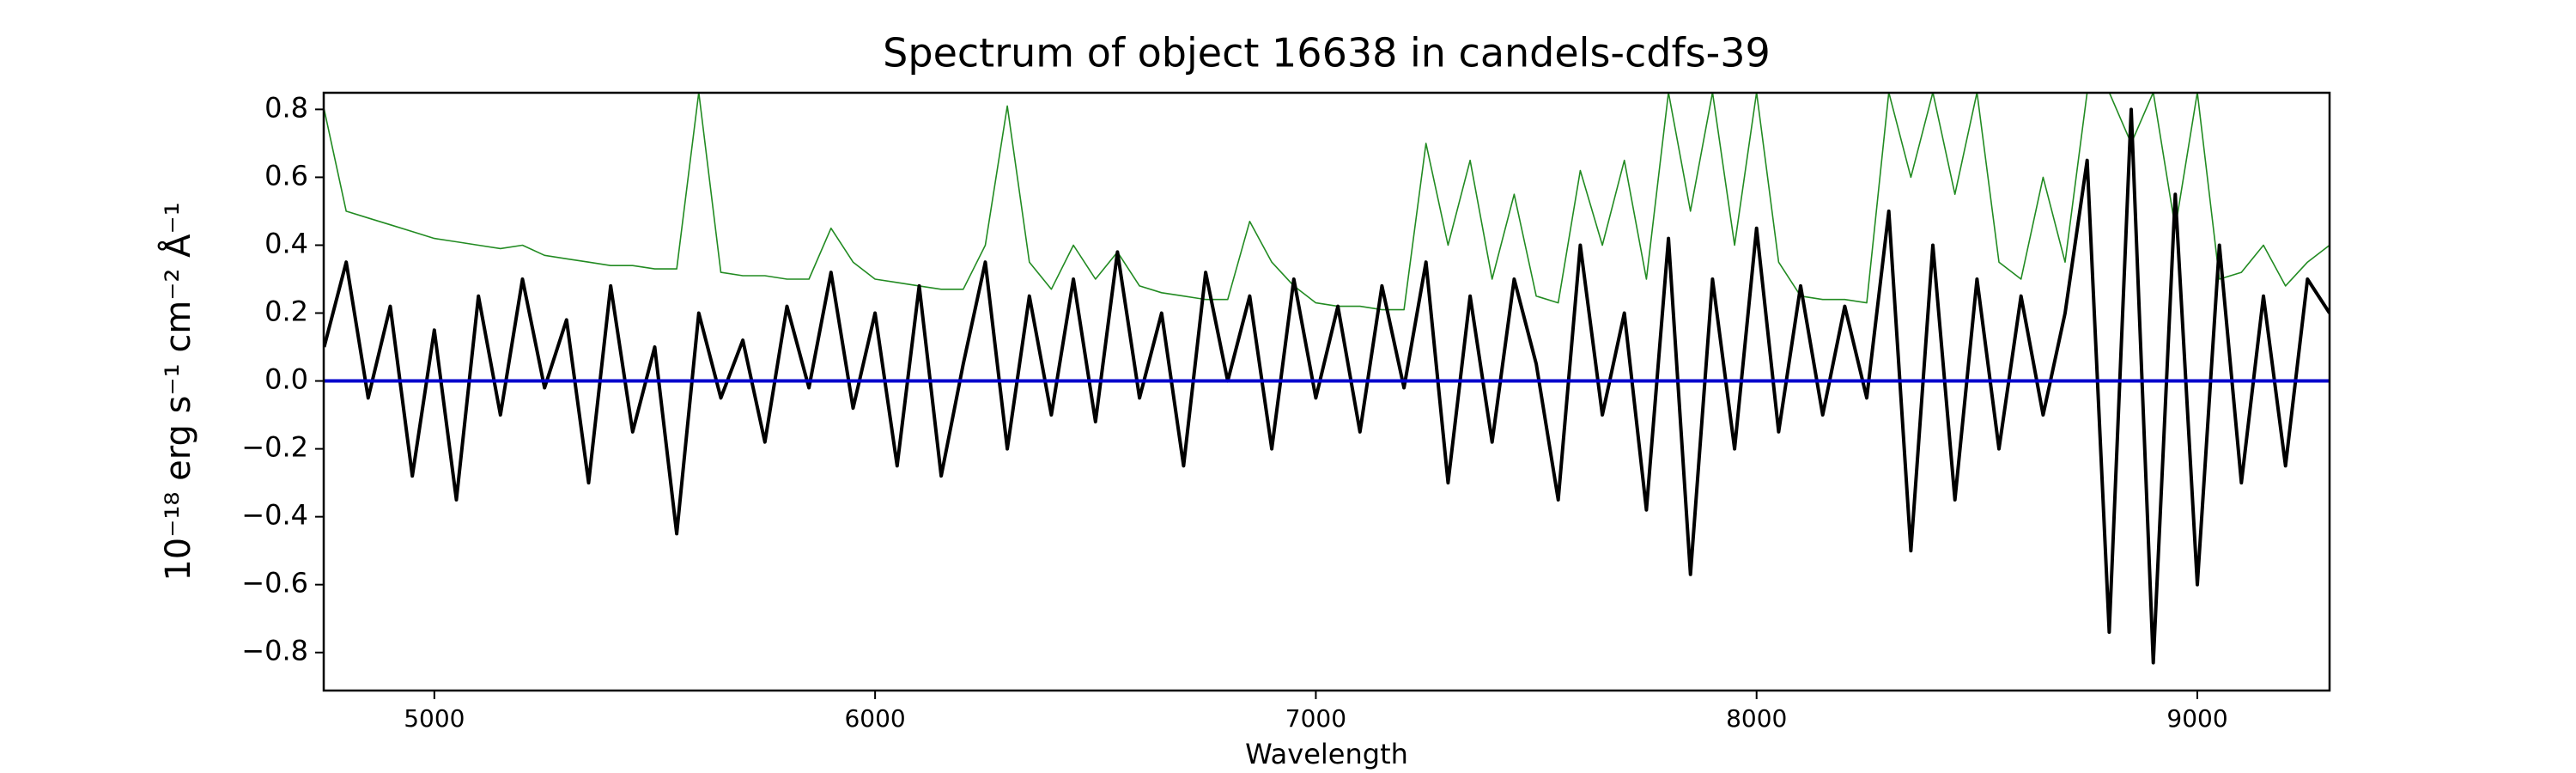  Describe the element at coordinates (286, 243) in the screenshot. I see `y-tick-label: 0.4` at that location.